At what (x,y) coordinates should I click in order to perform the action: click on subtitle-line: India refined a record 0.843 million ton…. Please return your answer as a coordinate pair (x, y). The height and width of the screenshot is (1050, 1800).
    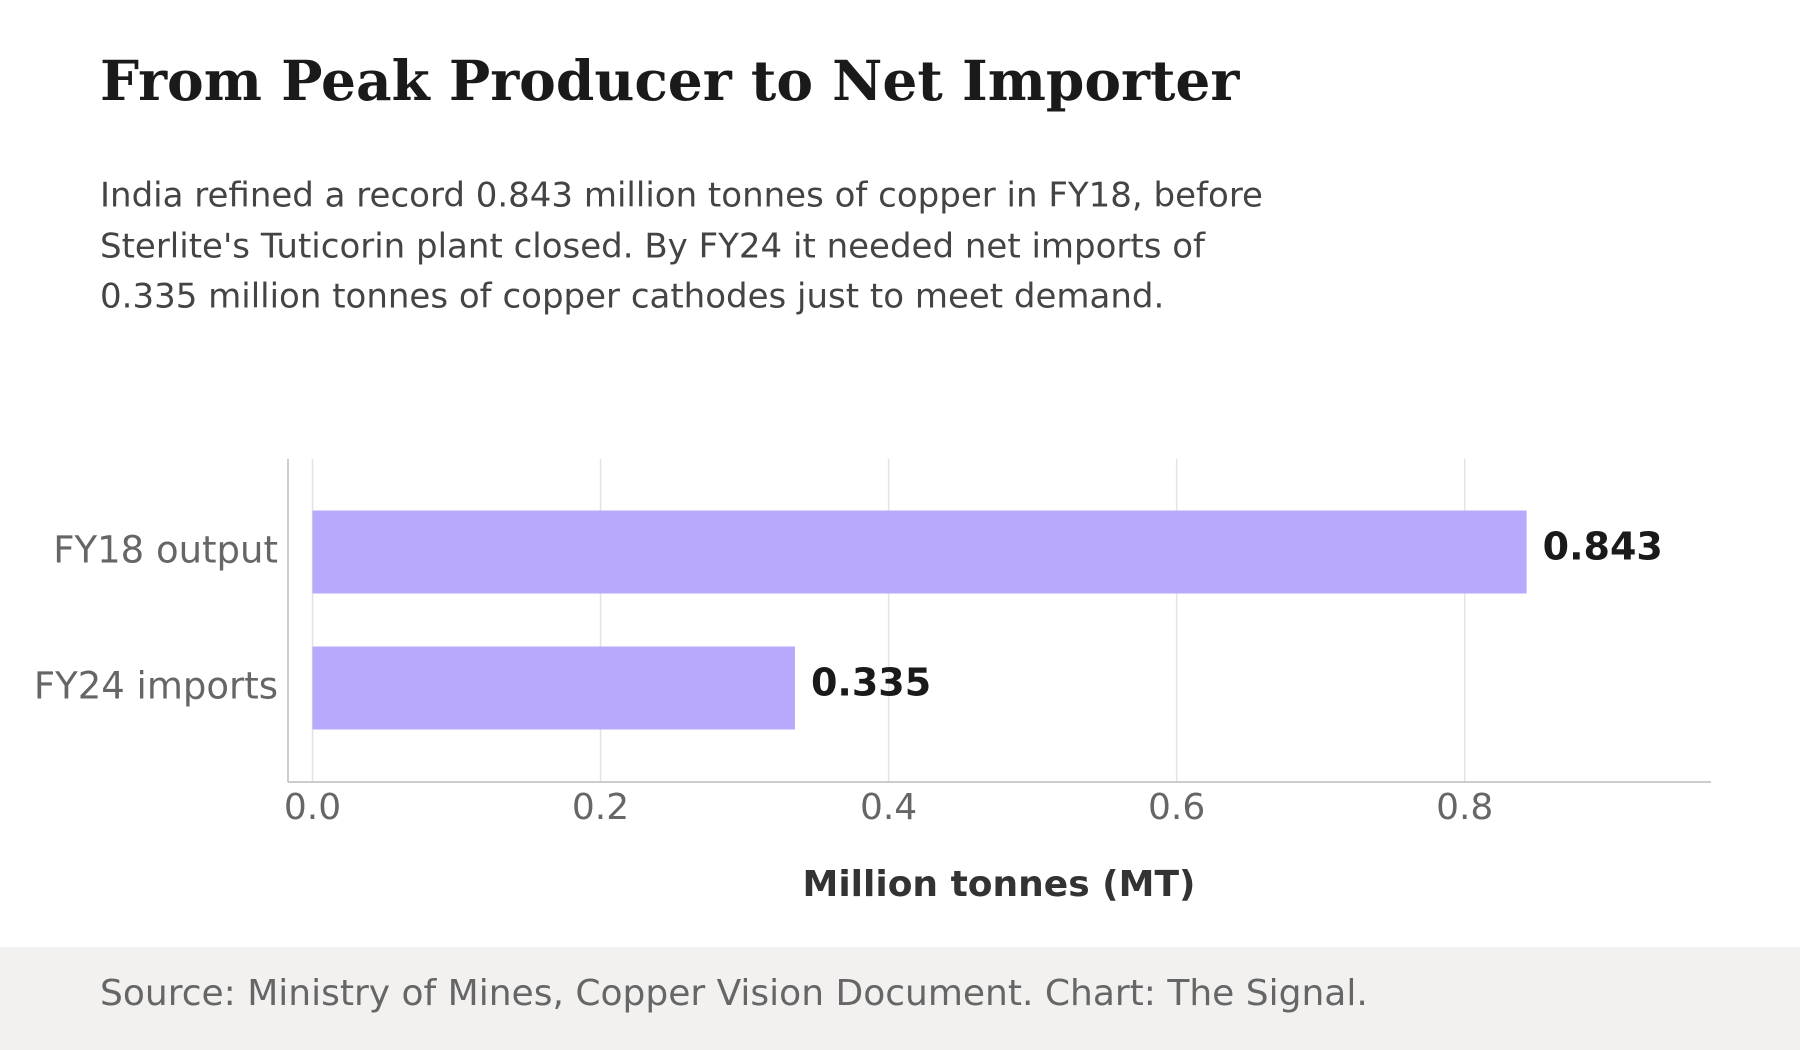
    Looking at the image, I should click on (681, 196).